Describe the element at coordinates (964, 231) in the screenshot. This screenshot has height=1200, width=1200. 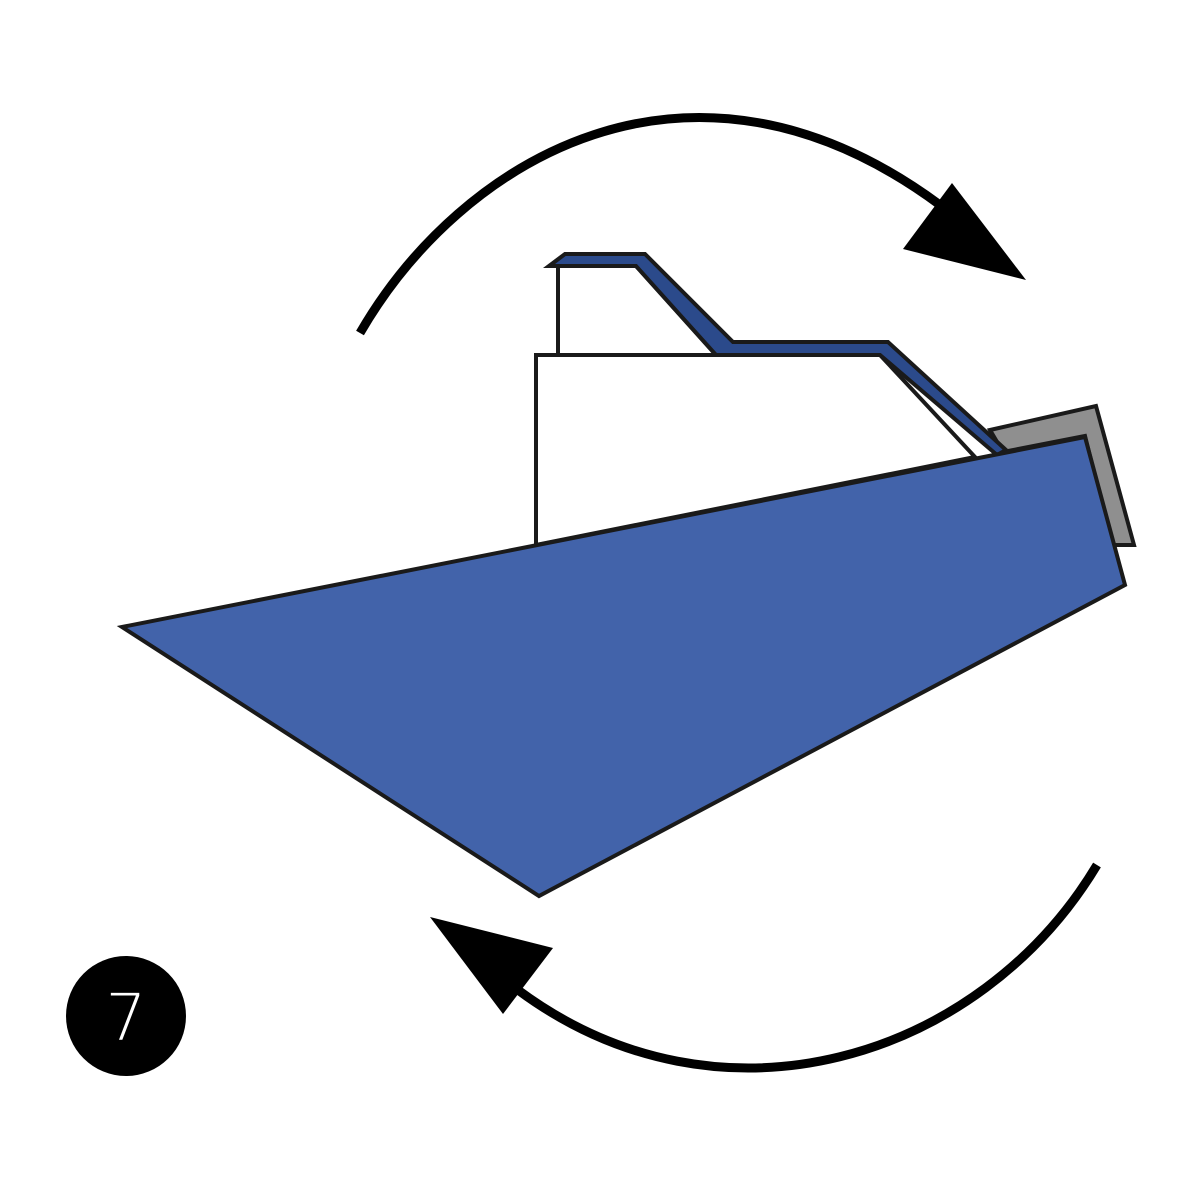
I see `top-arrow-head` at that location.